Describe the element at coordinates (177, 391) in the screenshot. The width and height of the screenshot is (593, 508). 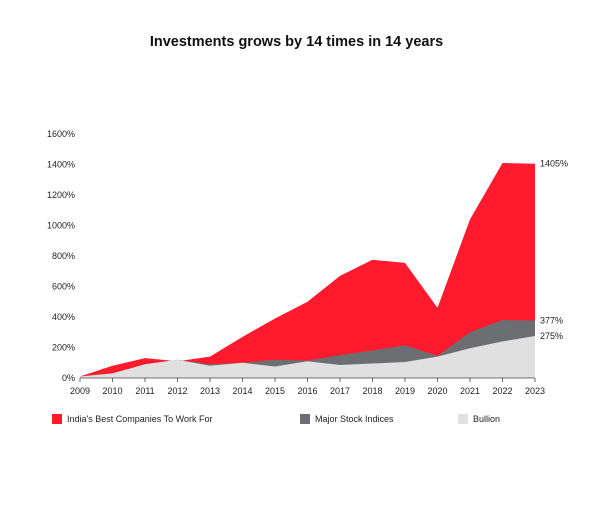
I see `x-tick-label: 2012` at that location.